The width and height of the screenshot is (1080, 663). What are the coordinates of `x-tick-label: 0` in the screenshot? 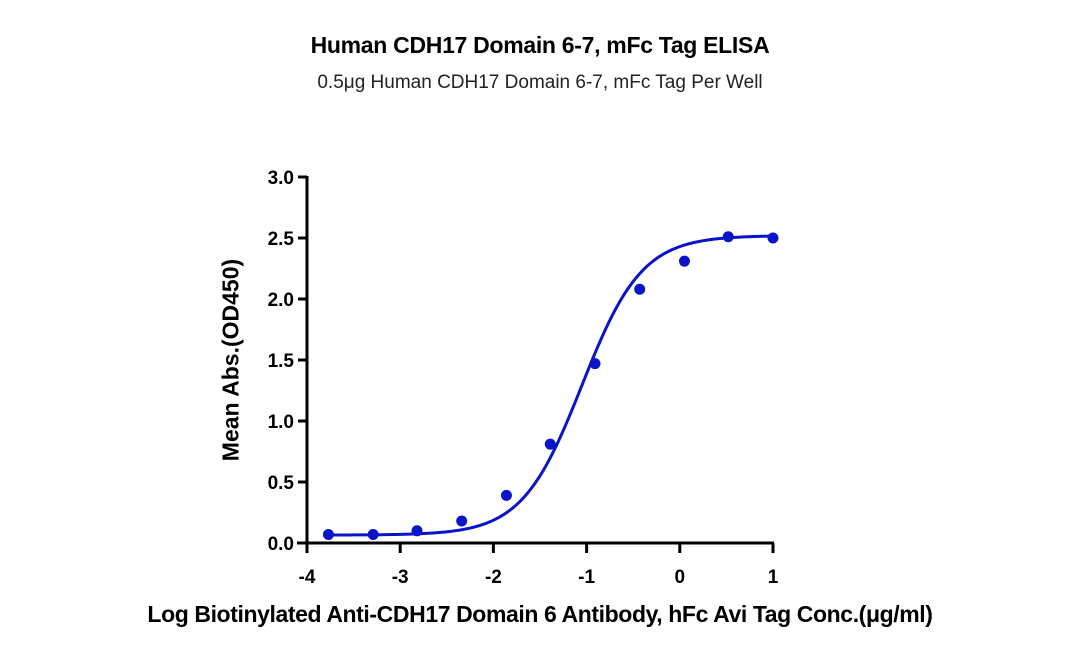 It's located at (680, 577).